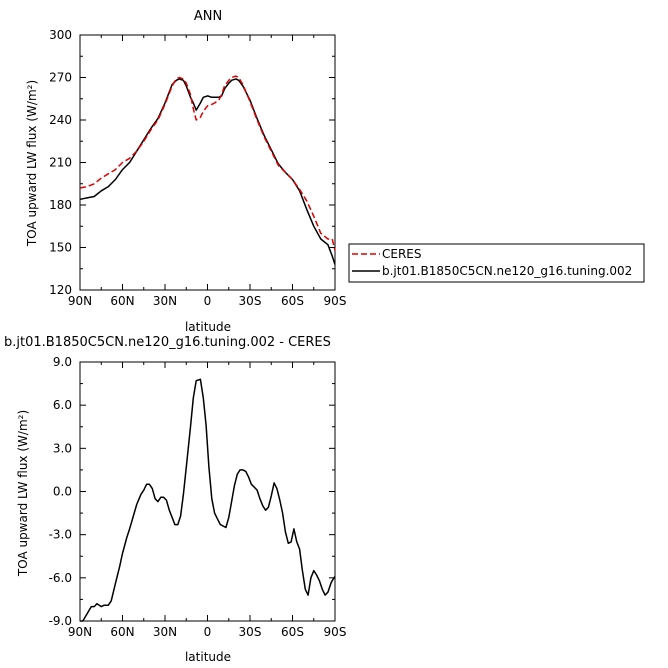 This screenshot has width=668, height=668. I want to click on legend-box, so click(496, 263).